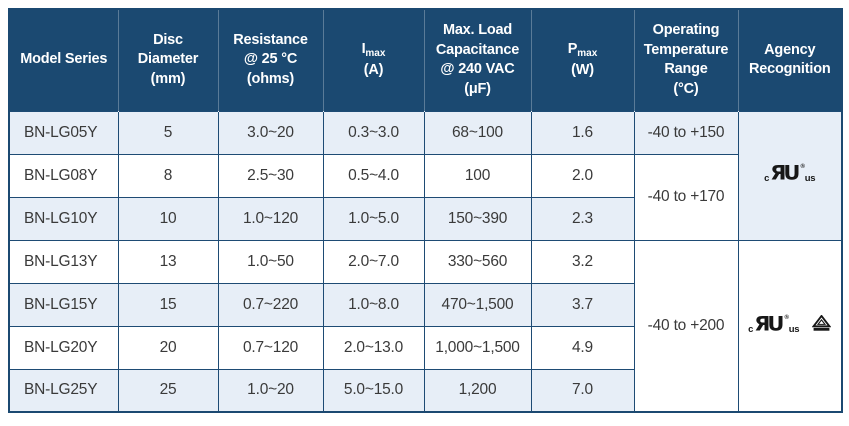 The width and height of the screenshot is (849, 426). Describe the element at coordinates (63, 175) in the screenshot. I see `cell-model-series: BN-LG08Y` at that location.